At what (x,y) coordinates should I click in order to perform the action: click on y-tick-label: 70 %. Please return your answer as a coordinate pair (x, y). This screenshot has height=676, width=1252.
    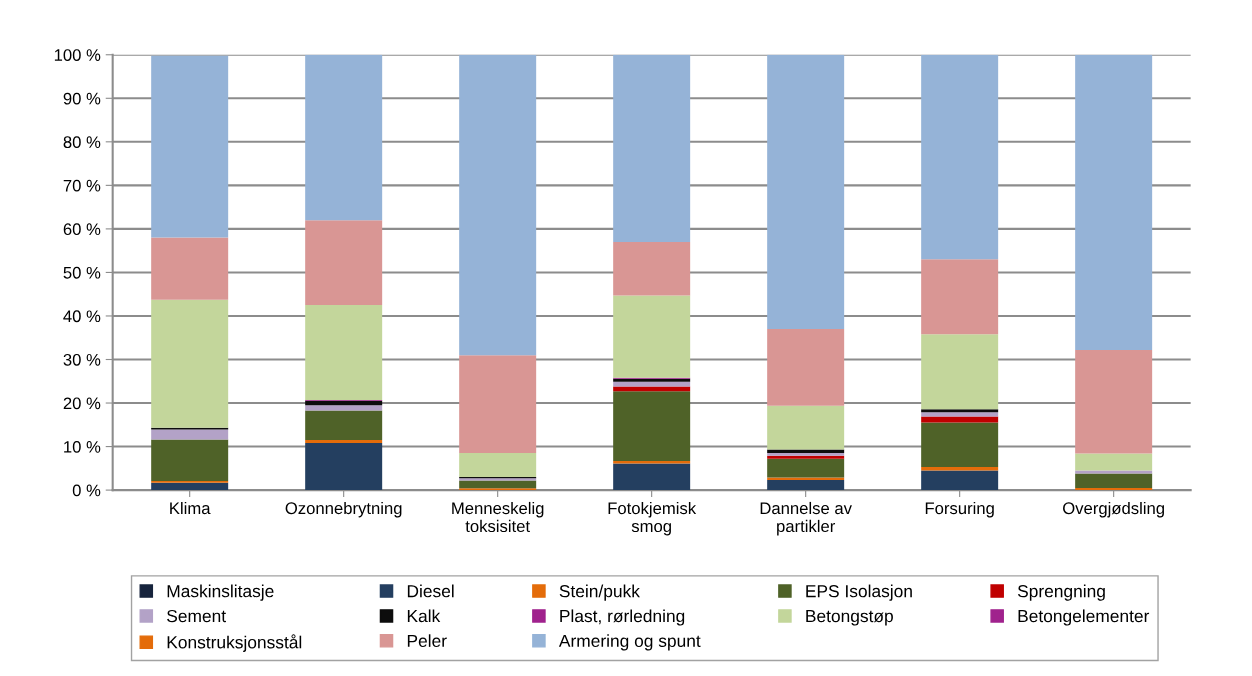
    Looking at the image, I should click on (82, 185).